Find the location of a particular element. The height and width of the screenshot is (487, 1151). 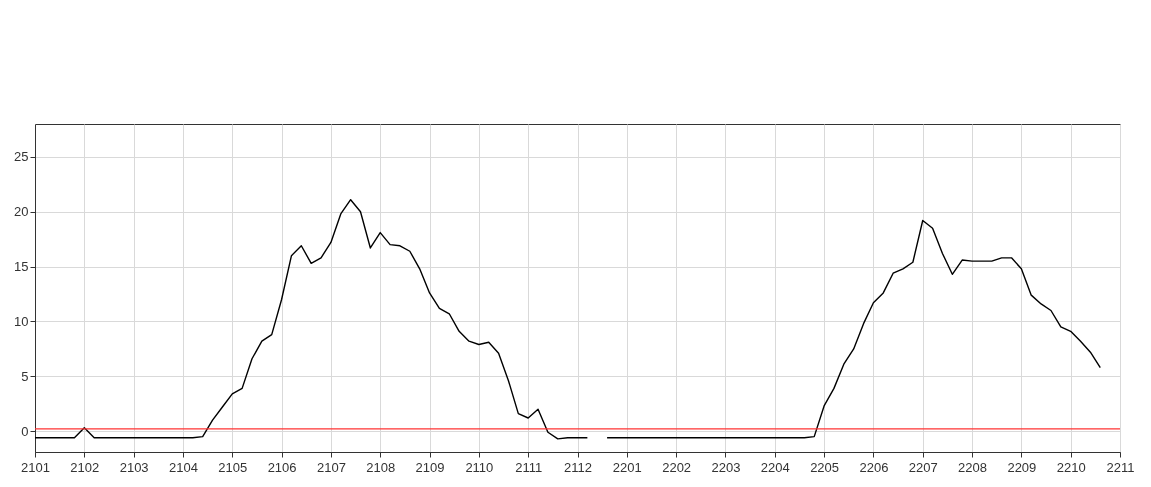

x-tick-label: 2109 is located at coordinates (430, 467).